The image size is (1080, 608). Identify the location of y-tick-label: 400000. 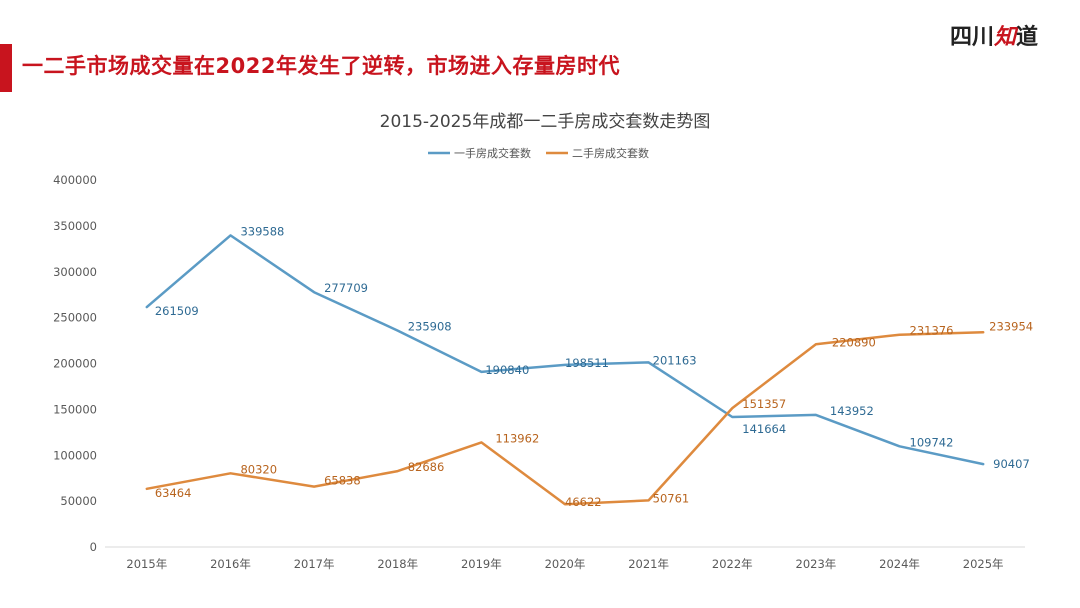
(75, 180).